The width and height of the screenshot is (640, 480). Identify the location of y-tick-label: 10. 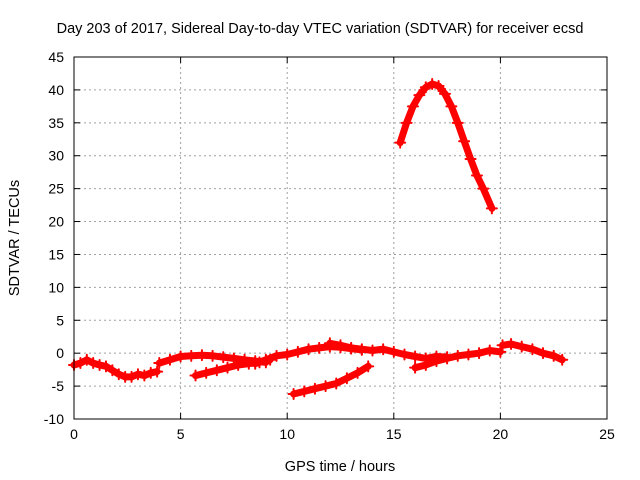
(56, 287).